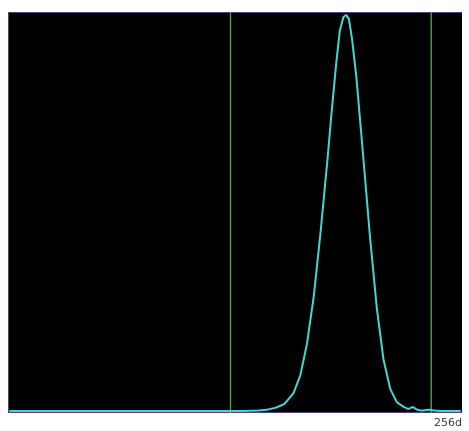 The image size is (469, 431). Describe the element at coordinates (448, 422) in the screenshot. I see `corner-label: 256d` at that location.